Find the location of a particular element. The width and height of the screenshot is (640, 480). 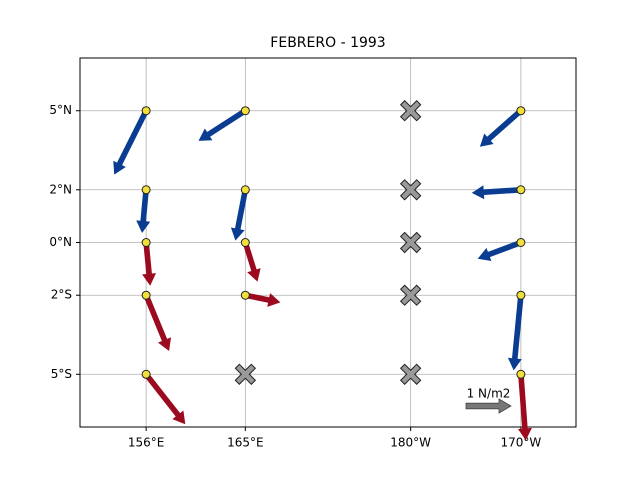

y-tick-label: 5°S is located at coordinates (61, 374).